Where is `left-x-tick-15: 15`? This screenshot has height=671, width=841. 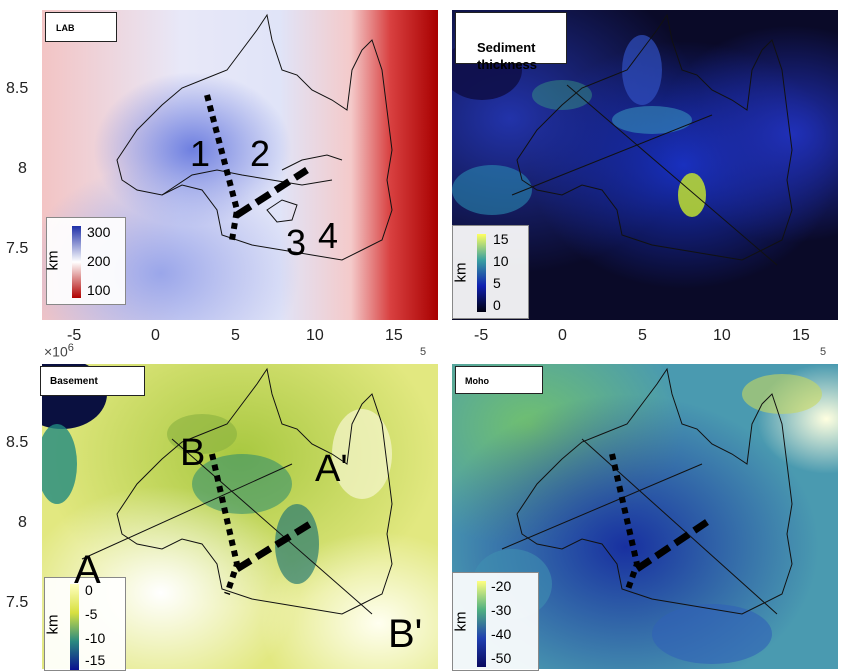
left-x-tick-15: 15 is located at coordinates (394, 335).